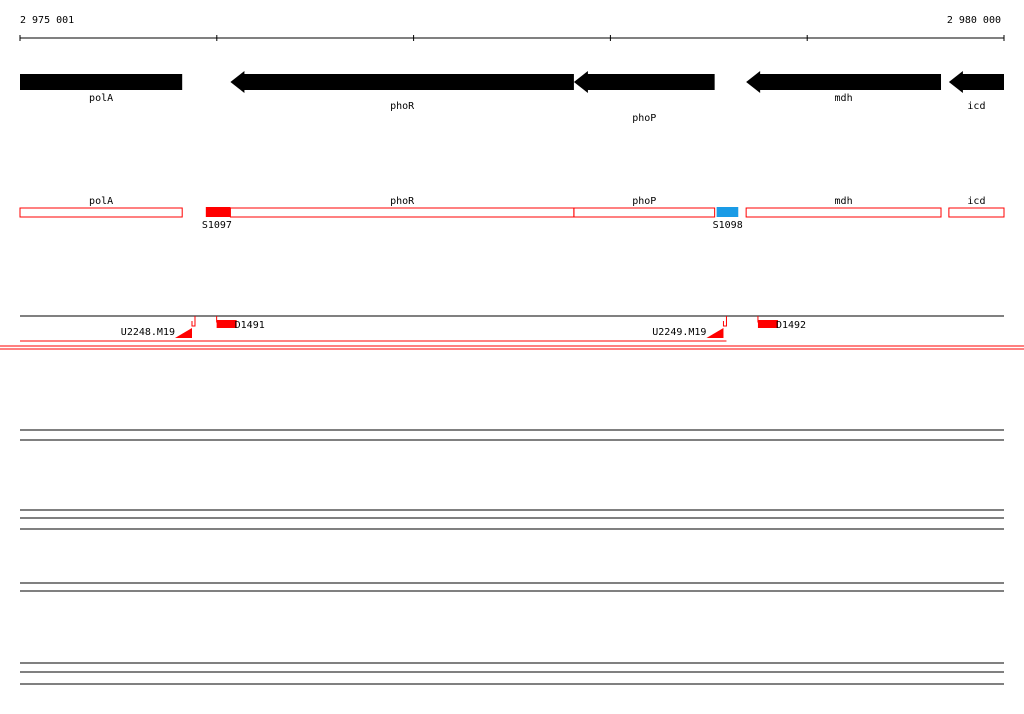 Image resolution: width=1024 pixels, height=714 pixels. What do you see at coordinates (644, 212) in the screenshot?
I see `gene-box-phoP` at bounding box center [644, 212].